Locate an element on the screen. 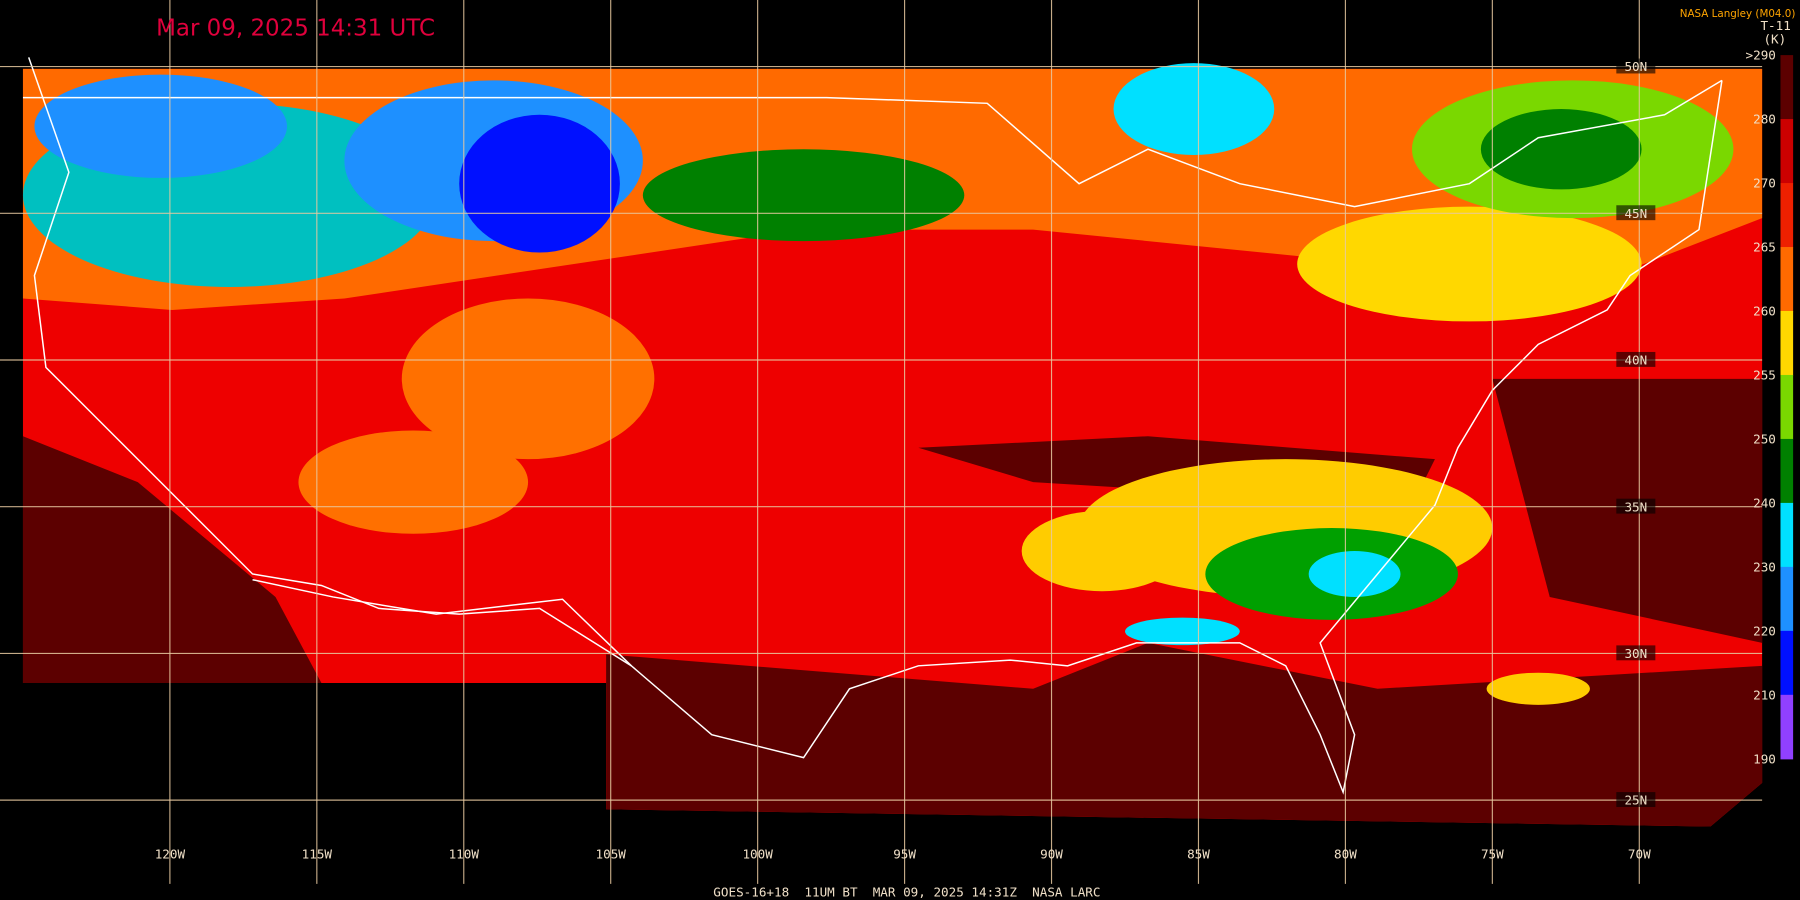 The height and width of the screenshot is (900, 1800). longitude-label: 70W is located at coordinates (1639, 854).